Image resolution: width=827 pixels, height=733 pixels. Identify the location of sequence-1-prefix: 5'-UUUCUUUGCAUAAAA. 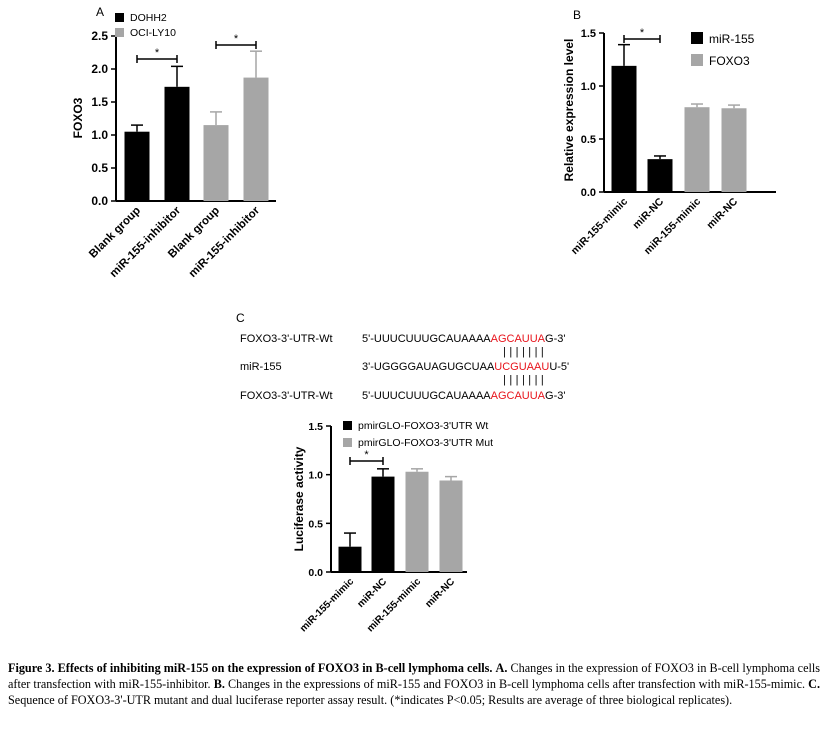
(426, 339).